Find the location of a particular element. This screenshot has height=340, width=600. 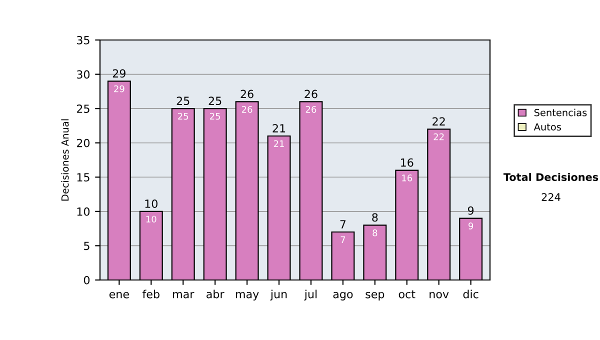

data-label: 8 is located at coordinates (375, 232).